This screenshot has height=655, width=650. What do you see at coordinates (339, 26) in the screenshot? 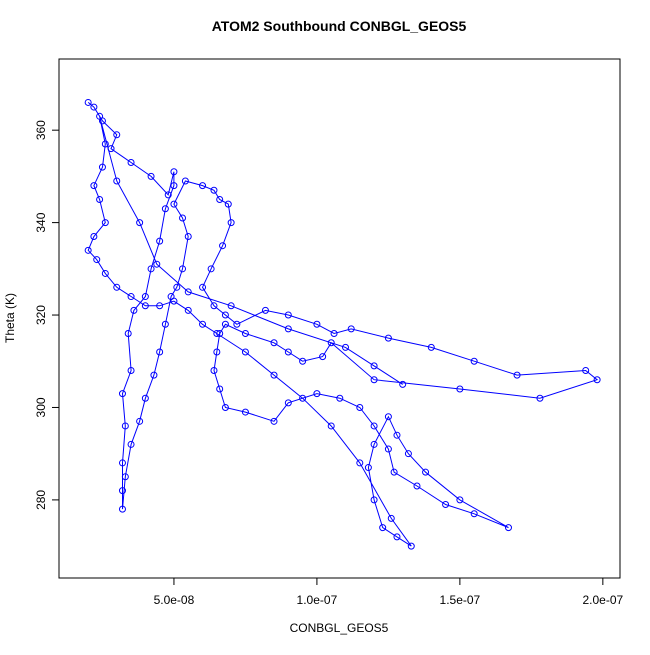
I see `chart-title: ATOM2 Southbound CONBGL_GEOS5` at bounding box center [339, 26].